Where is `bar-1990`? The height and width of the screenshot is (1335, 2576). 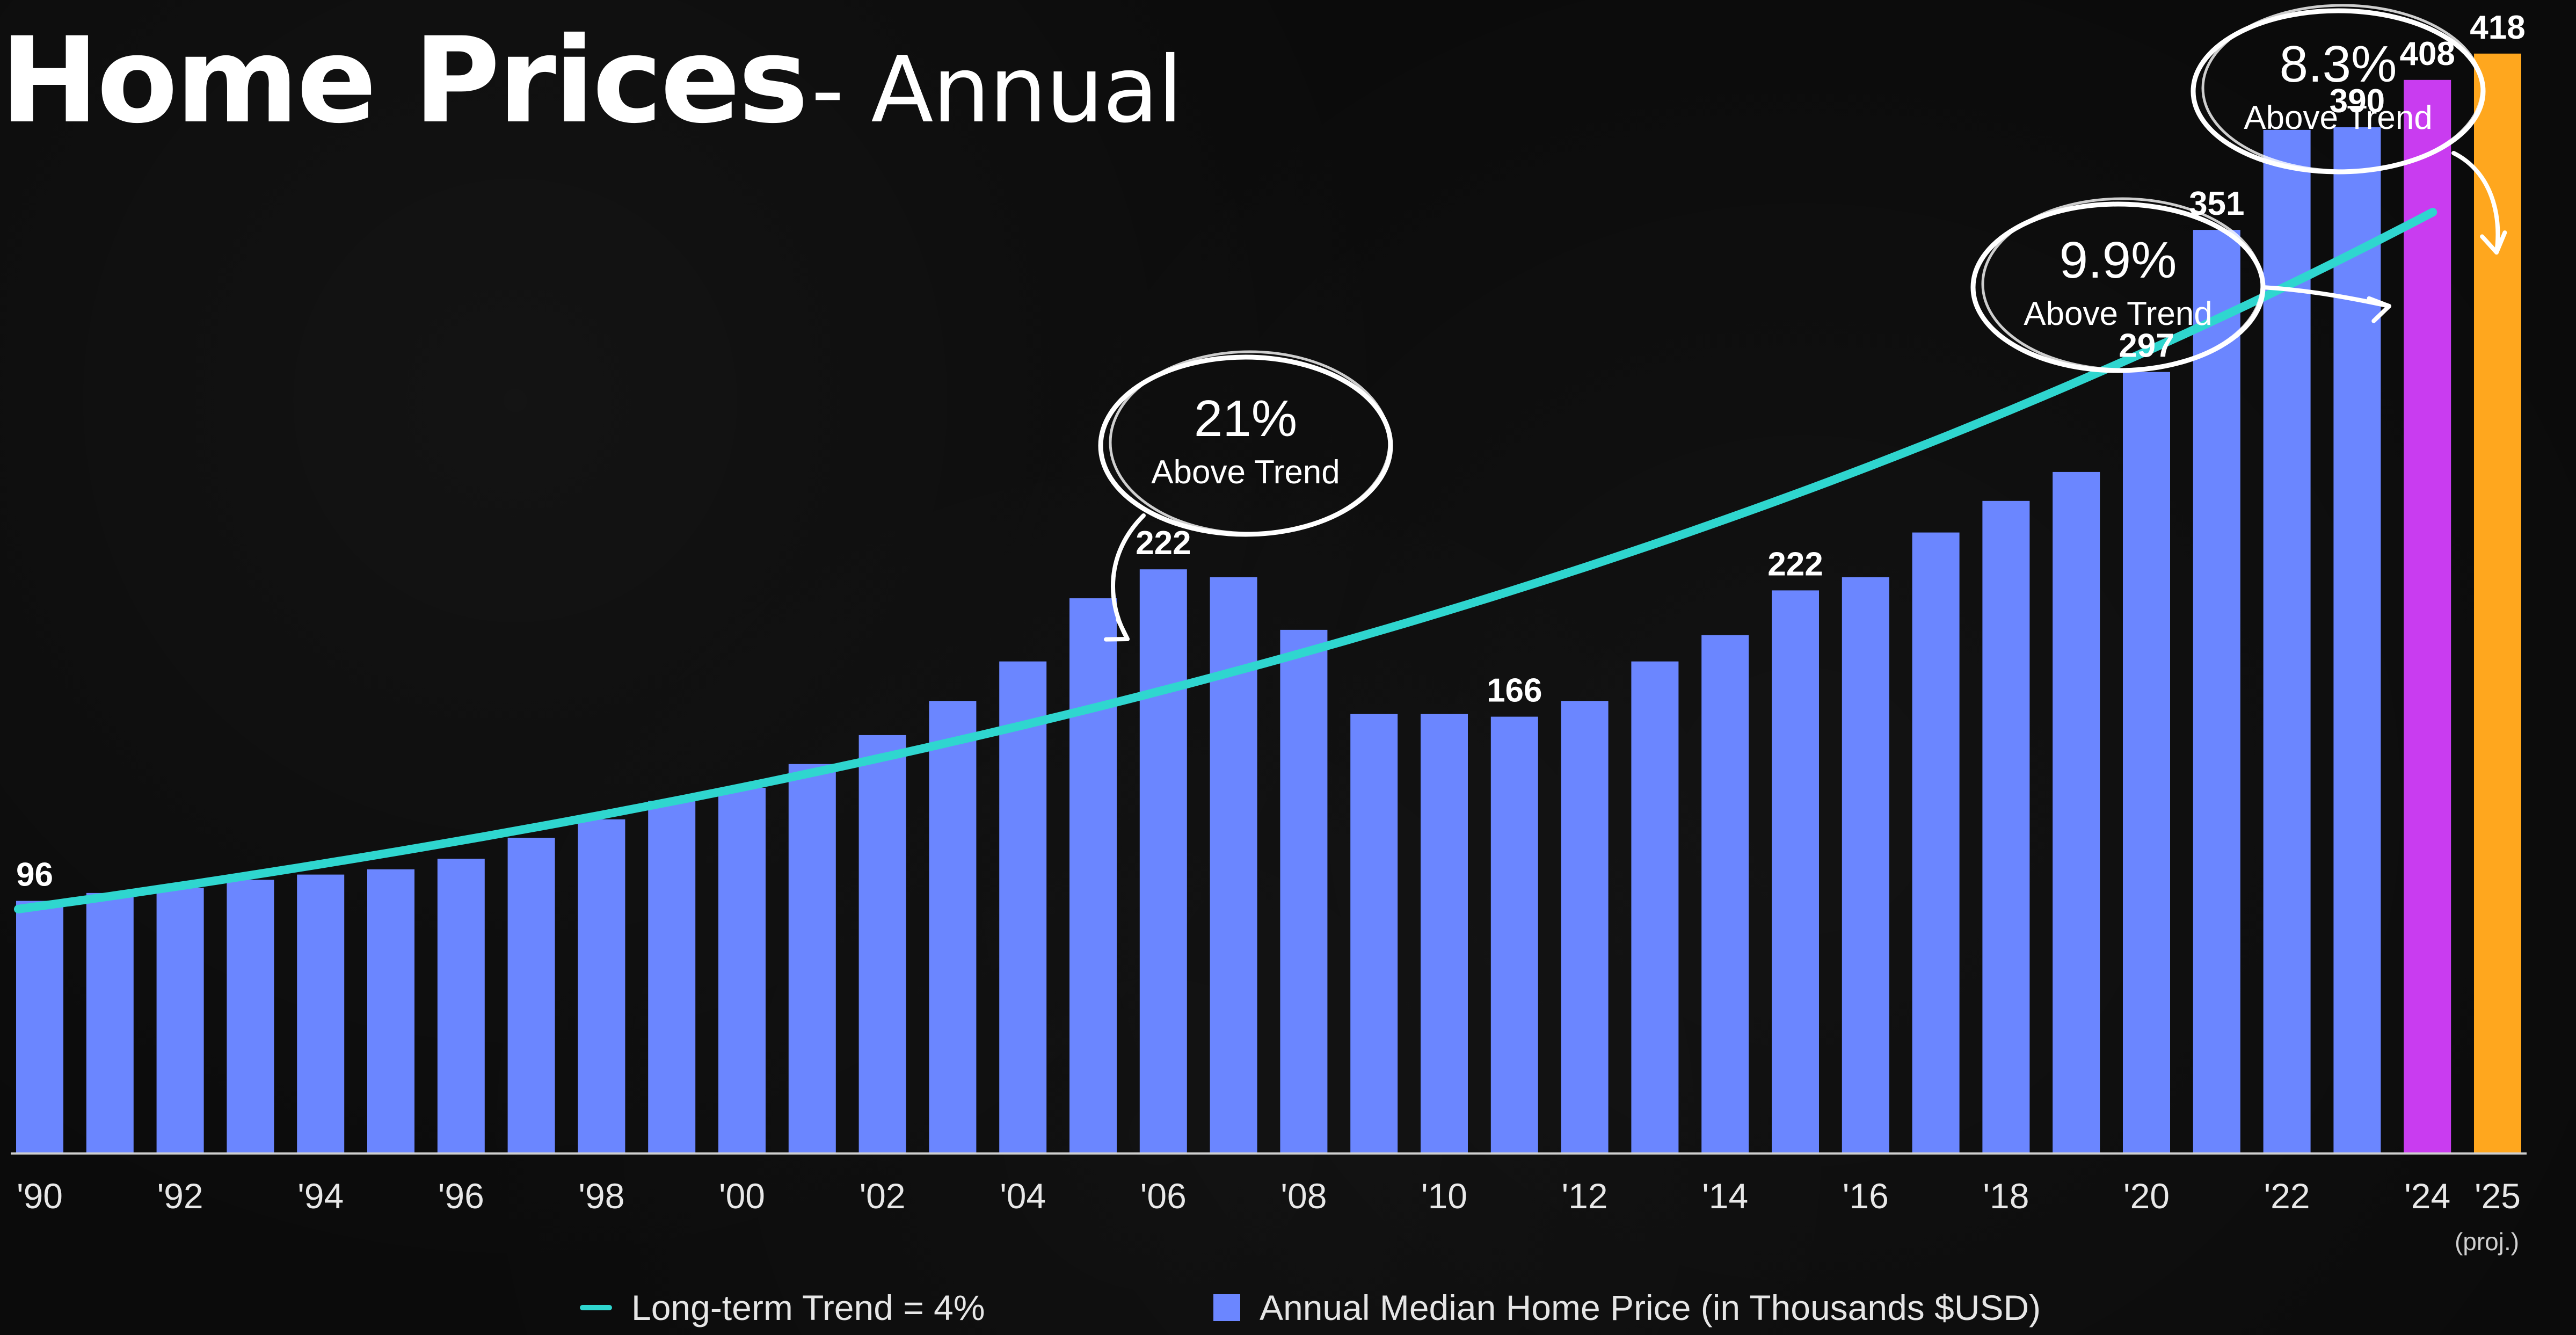 bar-1990 is located at coordinates (39, 1027).